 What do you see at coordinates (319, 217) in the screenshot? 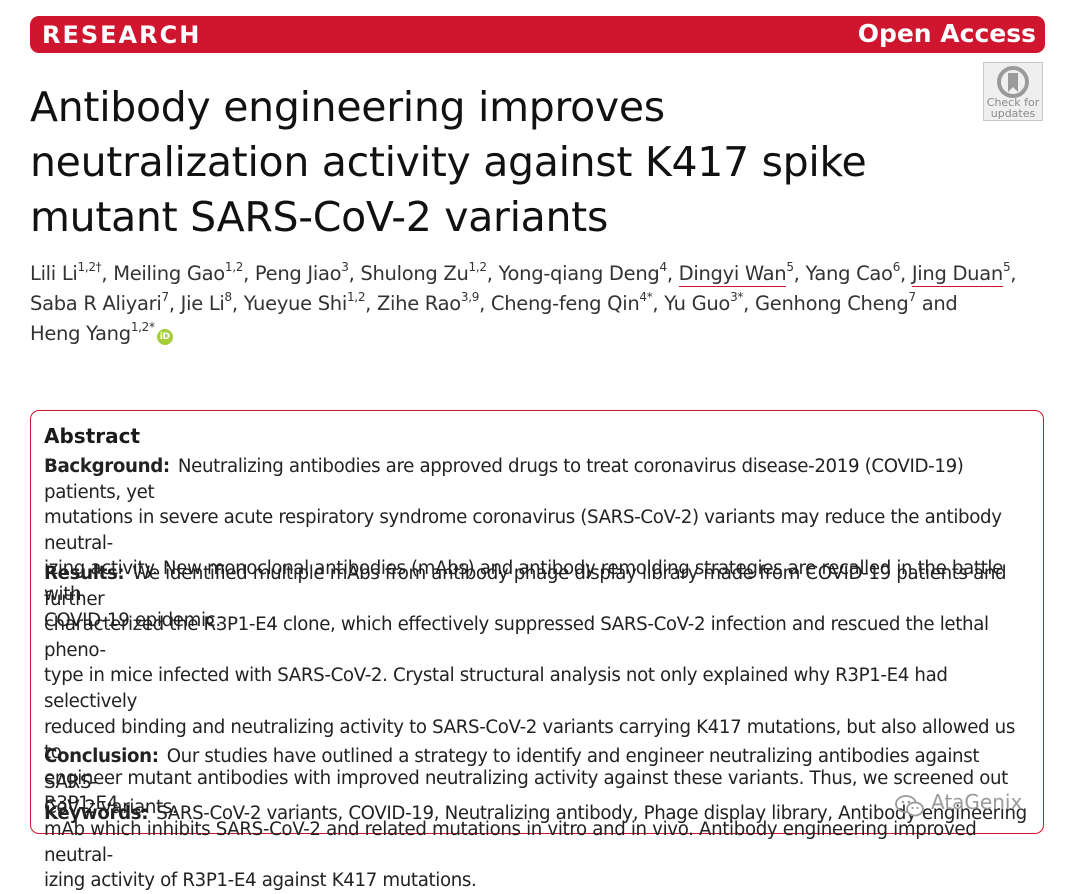
I see `title-line: mutant SARS-CoV-2 variants` at bounding box center [319, 217].